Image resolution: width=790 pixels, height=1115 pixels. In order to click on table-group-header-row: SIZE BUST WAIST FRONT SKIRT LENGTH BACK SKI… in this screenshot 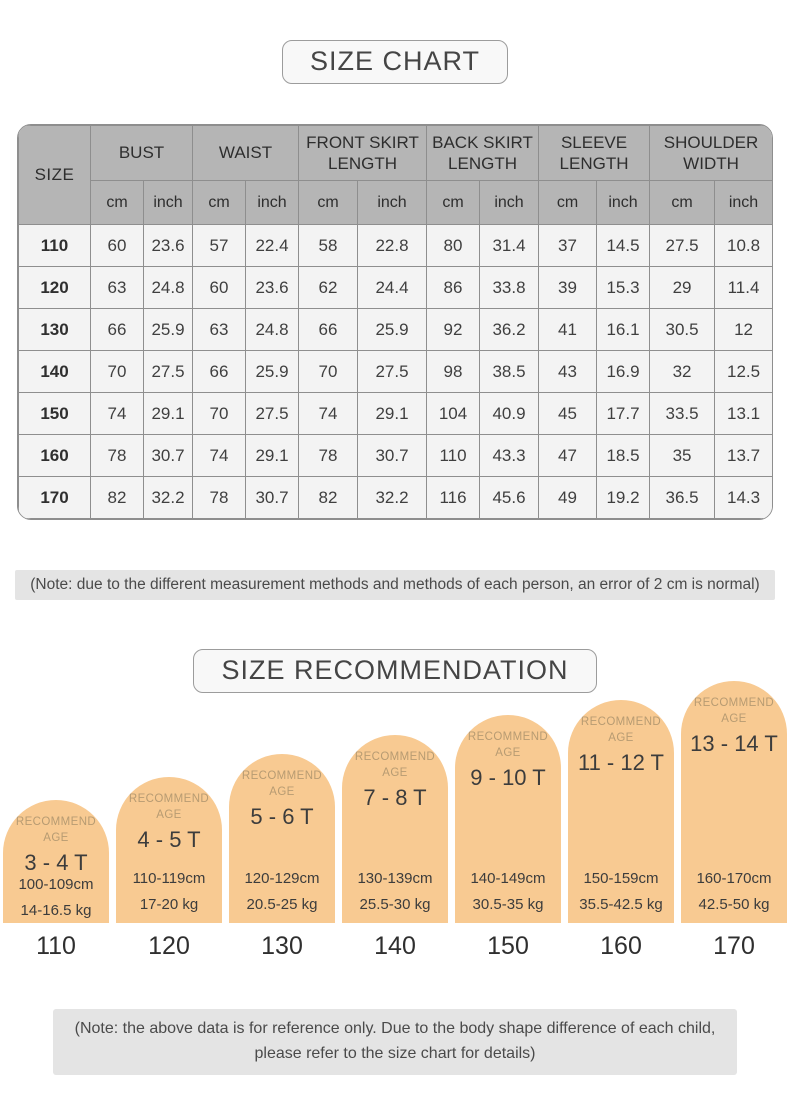, I will do `click(395, 175)`.